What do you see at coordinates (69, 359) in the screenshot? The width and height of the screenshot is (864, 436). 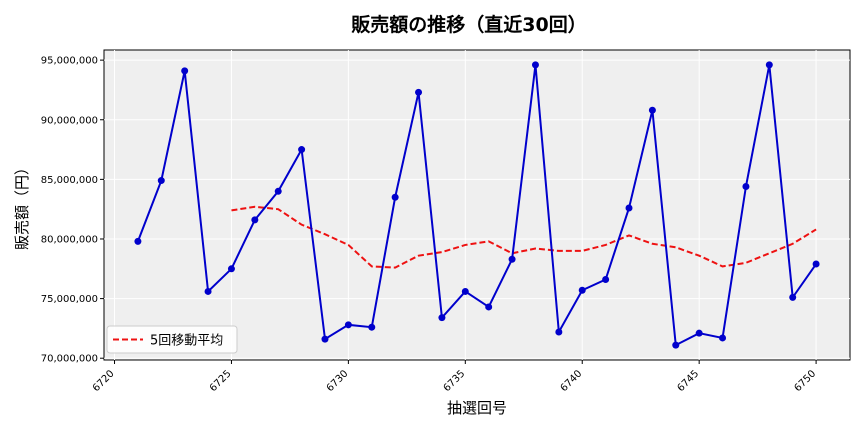 I see `y-tick-label: 70,000,000` at bounding box center [69, 359].